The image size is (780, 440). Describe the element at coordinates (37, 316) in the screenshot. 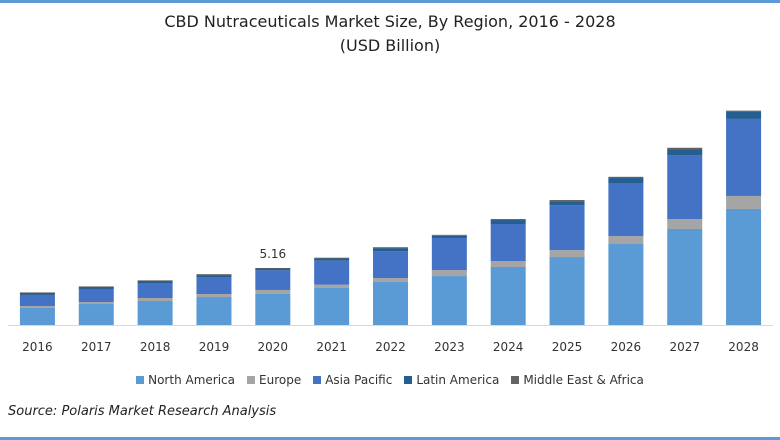

I see `bar-segment-north-america-2016` at that location.